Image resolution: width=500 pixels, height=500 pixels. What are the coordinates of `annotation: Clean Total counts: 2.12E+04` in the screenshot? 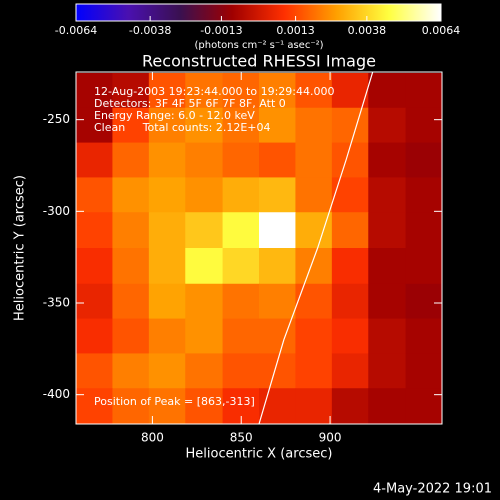 It's located at (182, 127).